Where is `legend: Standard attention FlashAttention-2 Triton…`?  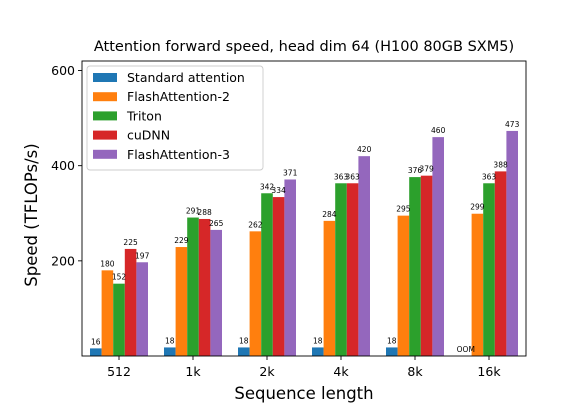
legend: Standard attention FlashAttention-2 Triton… is located at coordinates (175, 118).